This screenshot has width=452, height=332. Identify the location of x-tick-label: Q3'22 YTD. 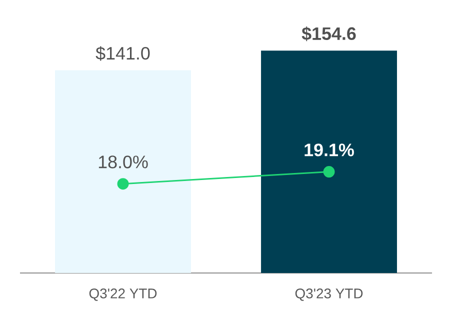
(123, 294).